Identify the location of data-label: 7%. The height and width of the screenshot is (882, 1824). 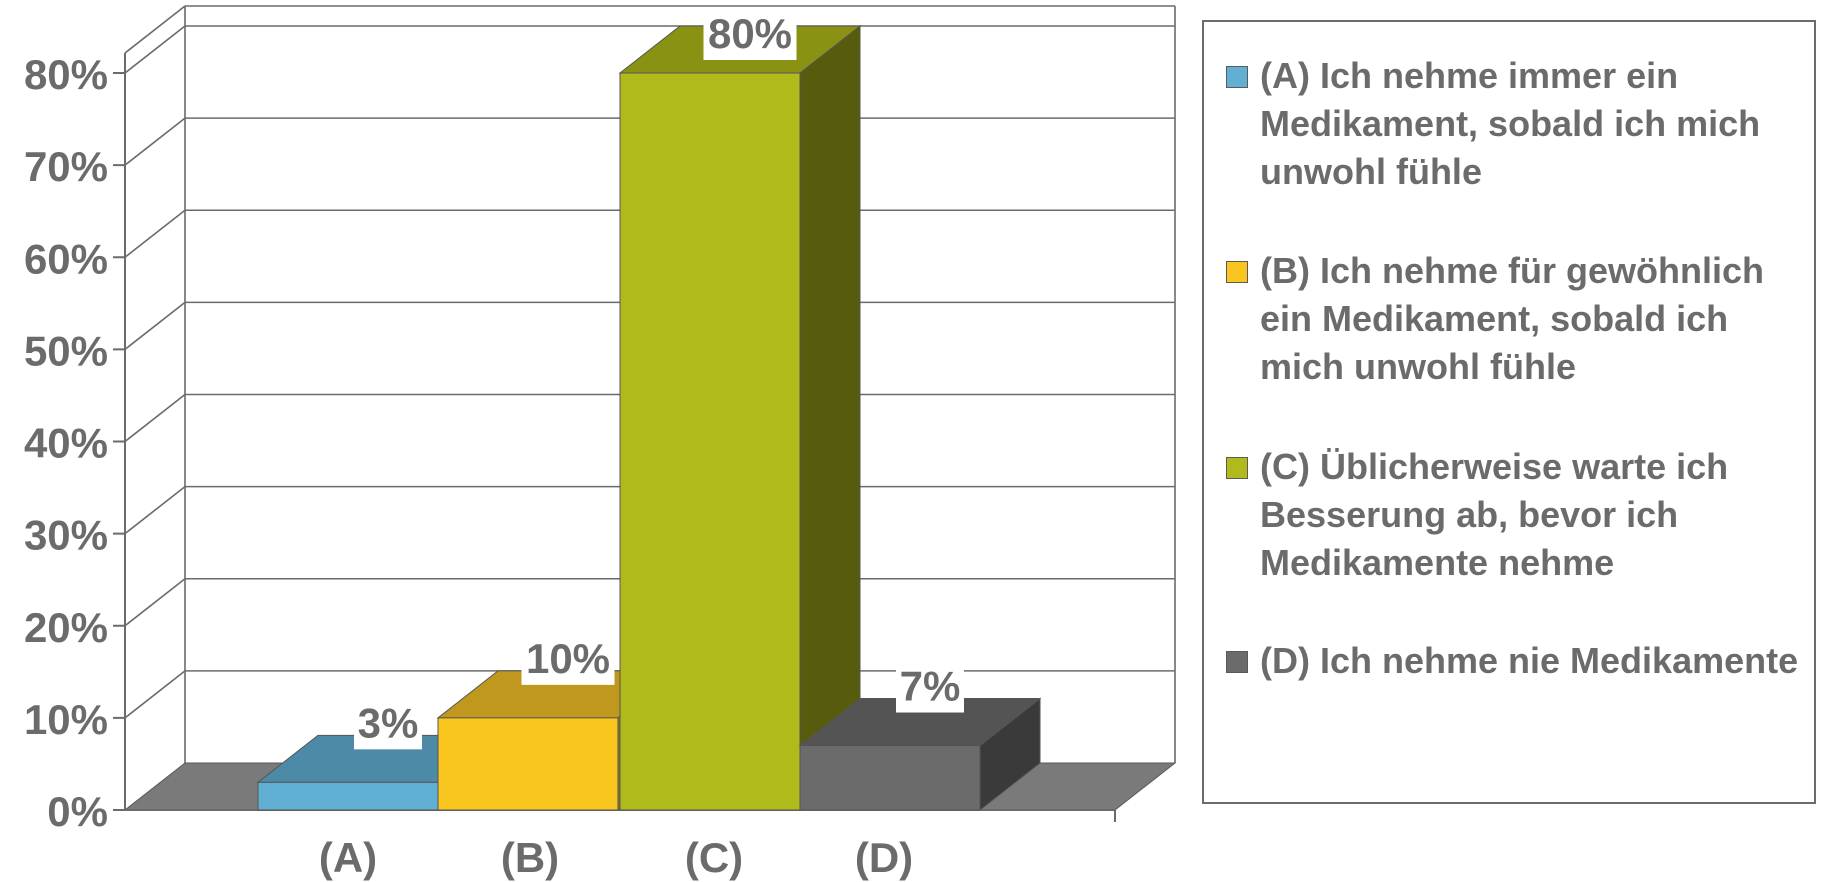
(930, 686).